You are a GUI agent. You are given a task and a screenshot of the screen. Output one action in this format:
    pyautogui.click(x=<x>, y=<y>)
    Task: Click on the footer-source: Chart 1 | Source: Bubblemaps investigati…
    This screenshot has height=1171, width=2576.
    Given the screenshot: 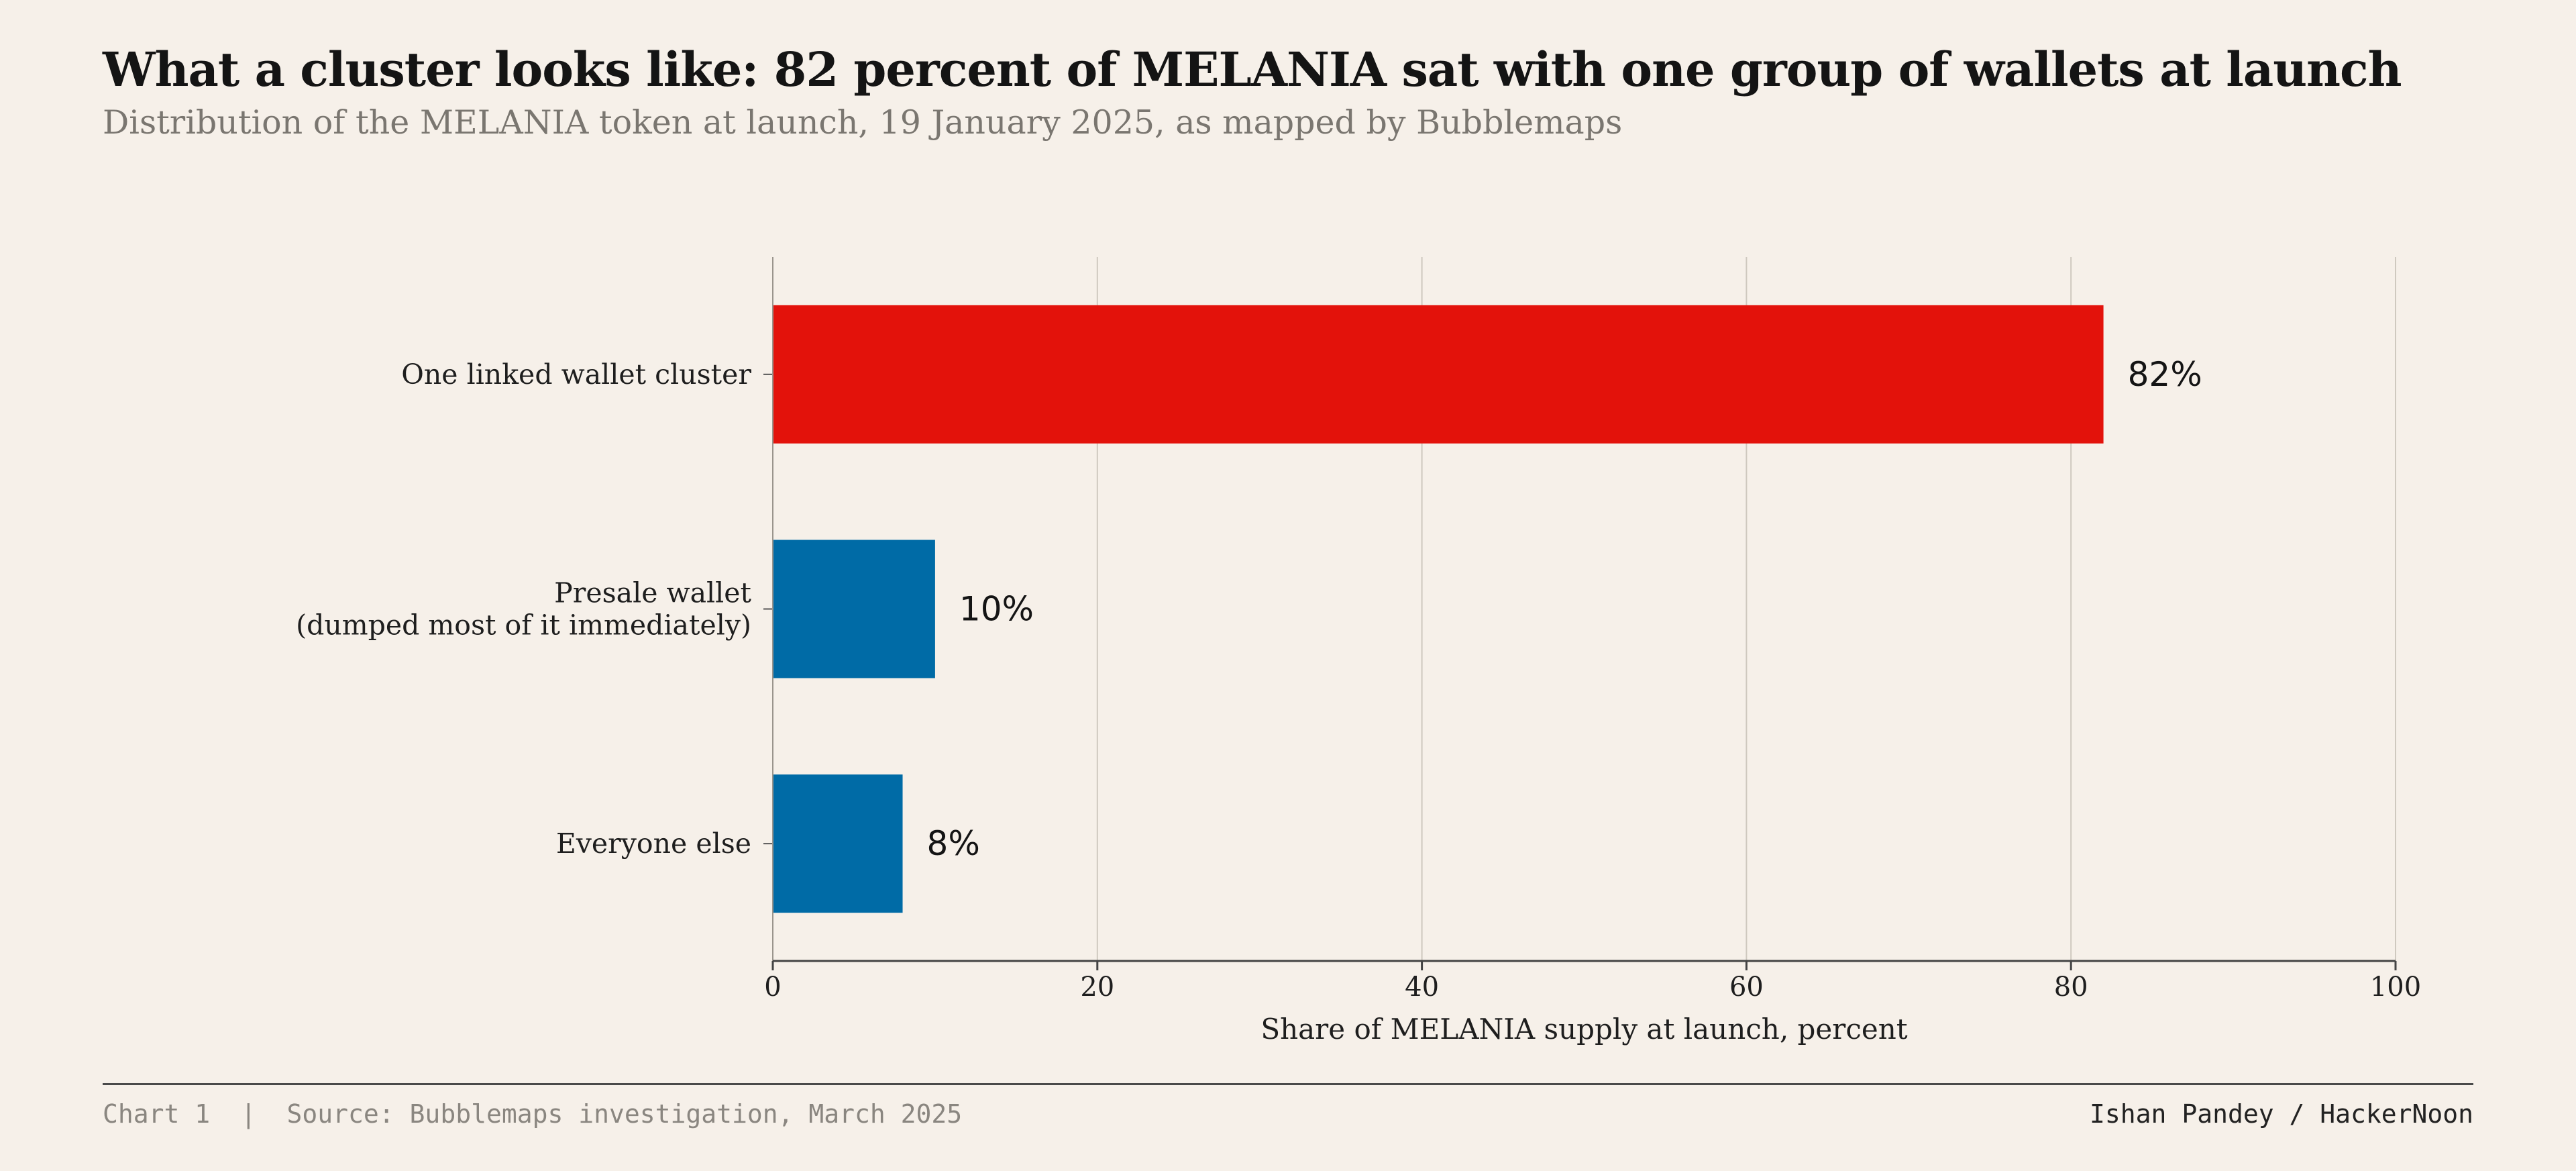 What is the action you would take?
    pyautogui.click(x=533, y=1114)
    